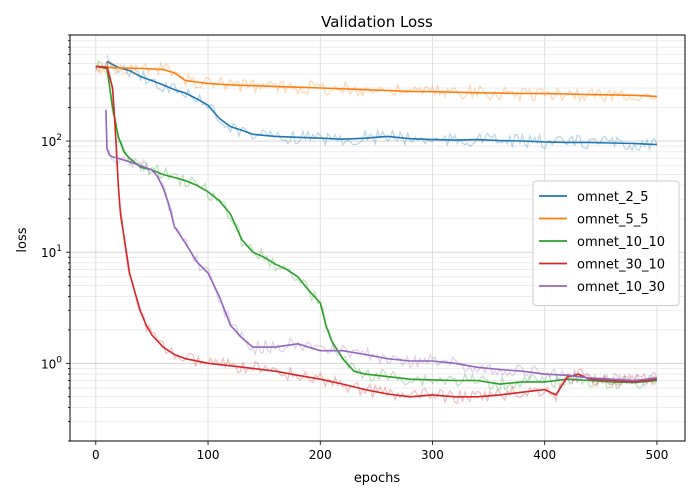 The height and width of the screenshot is (500, 700). What do you see at coordinates (59, 138) in the screenshot?
I see `y-tick-exponent: 2` at bounding box center [59, 138].